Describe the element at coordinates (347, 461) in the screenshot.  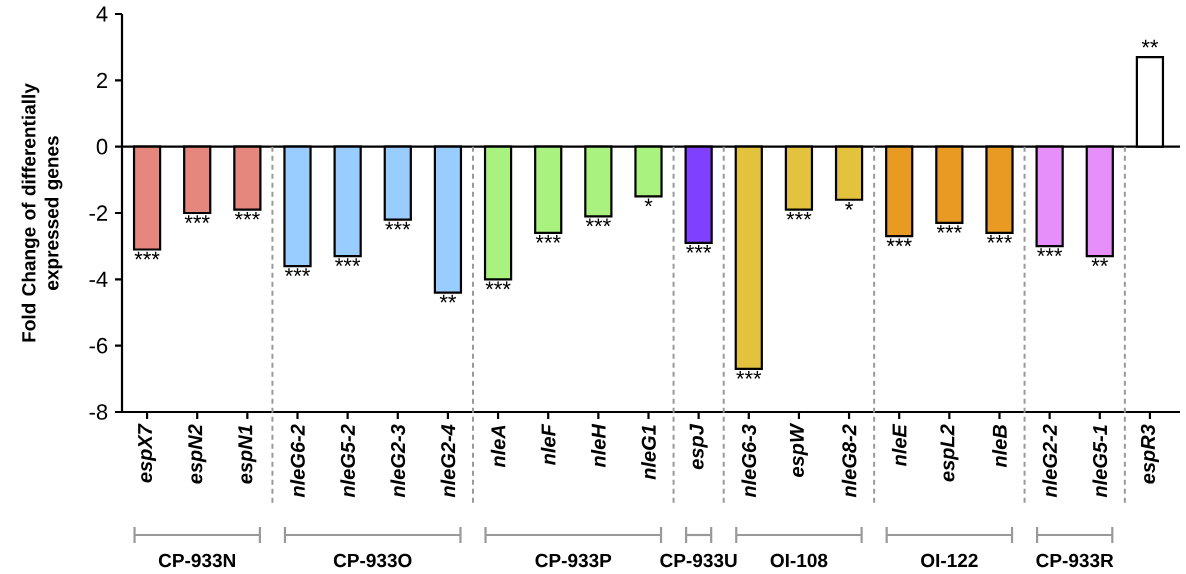
I see `x-tick-label: nleG5-2` at that location.